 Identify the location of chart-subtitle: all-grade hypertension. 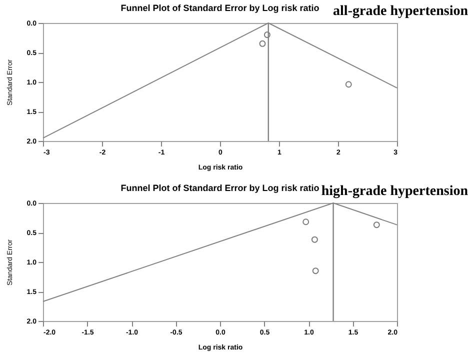
(400, 12).